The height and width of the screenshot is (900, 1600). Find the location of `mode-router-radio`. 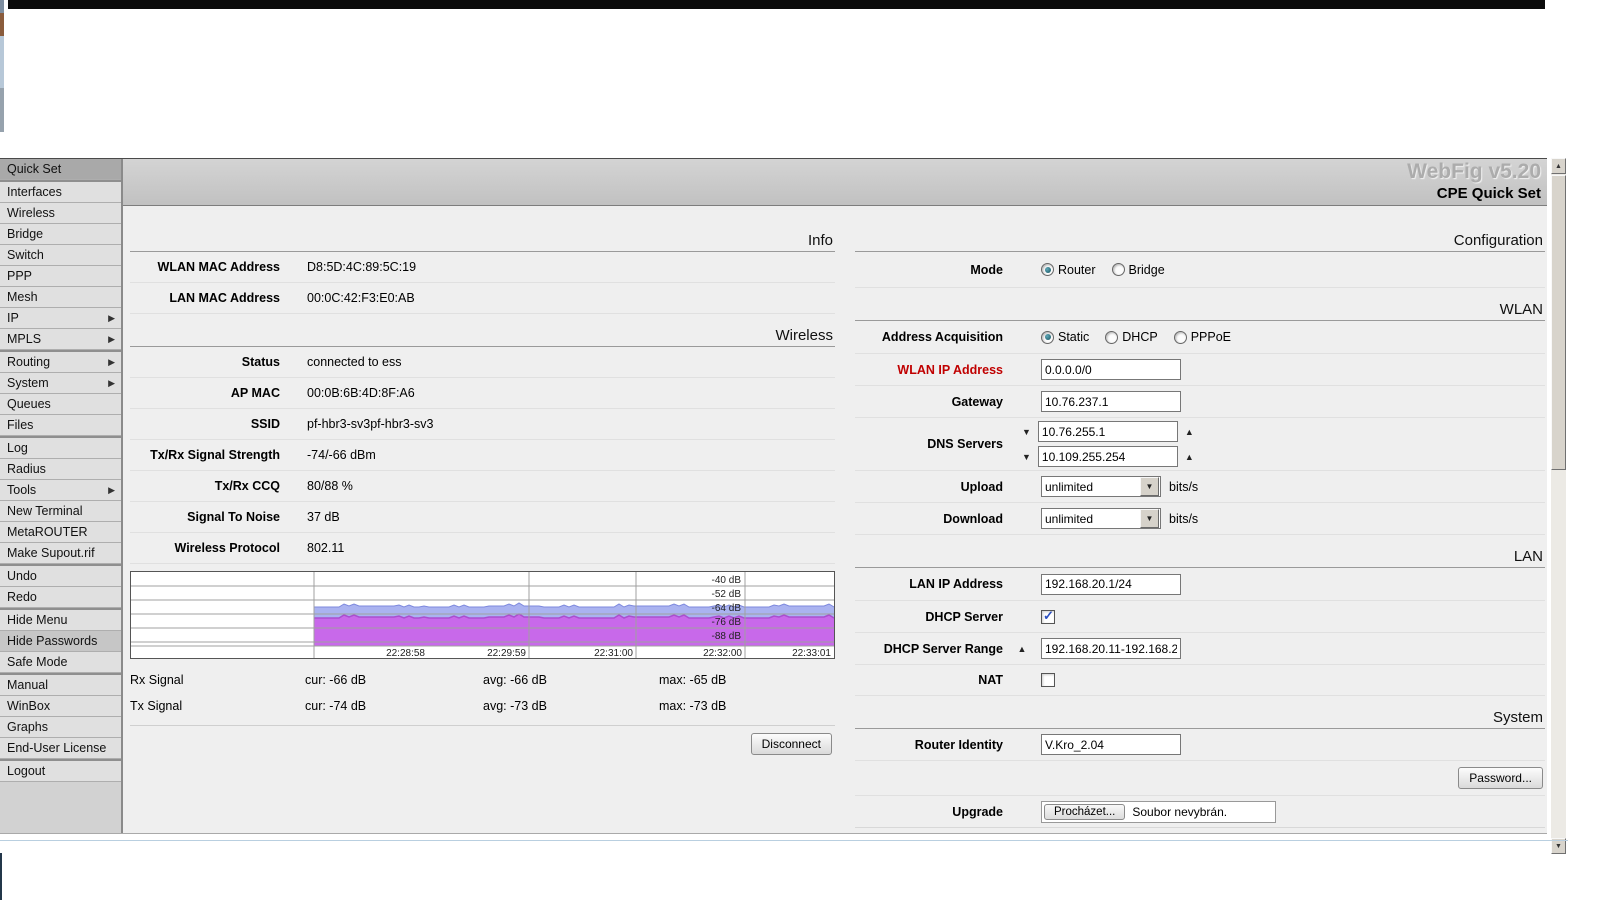

mode-router-radio is located at coordinates (1047, 269).